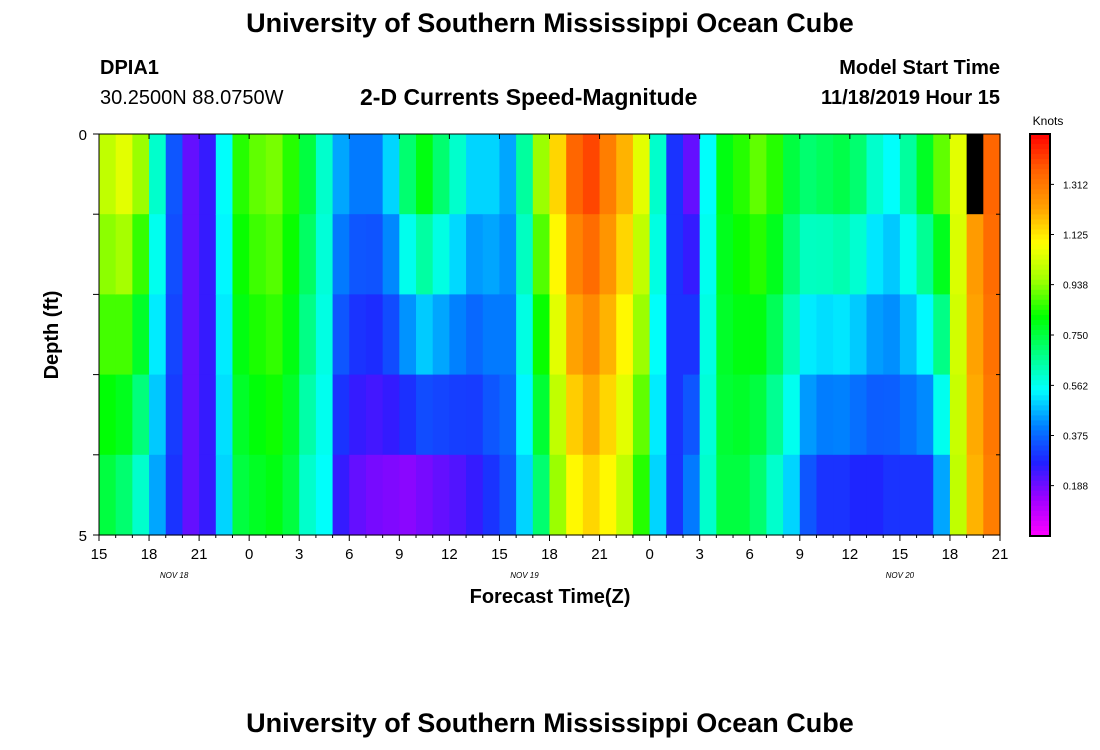 The image size is (1100, 750). What do you see at coordinates (83, 135) in the screenshot?
I see `y-tick-label: 0` at bounding box center [83, 135].